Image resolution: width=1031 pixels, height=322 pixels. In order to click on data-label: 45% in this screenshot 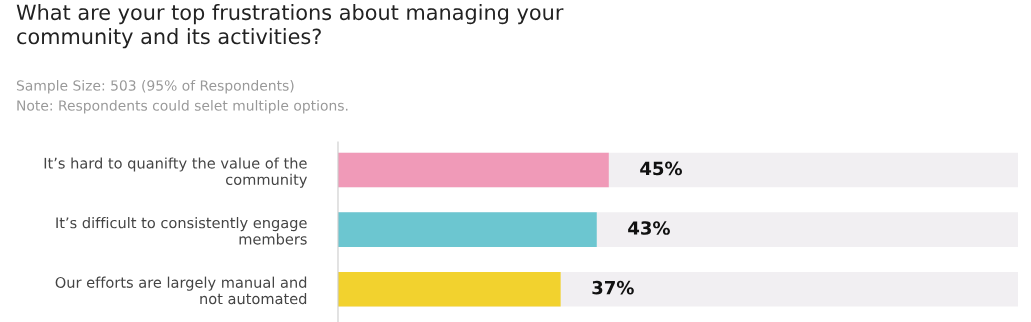, I will do `click(661, 168)`.